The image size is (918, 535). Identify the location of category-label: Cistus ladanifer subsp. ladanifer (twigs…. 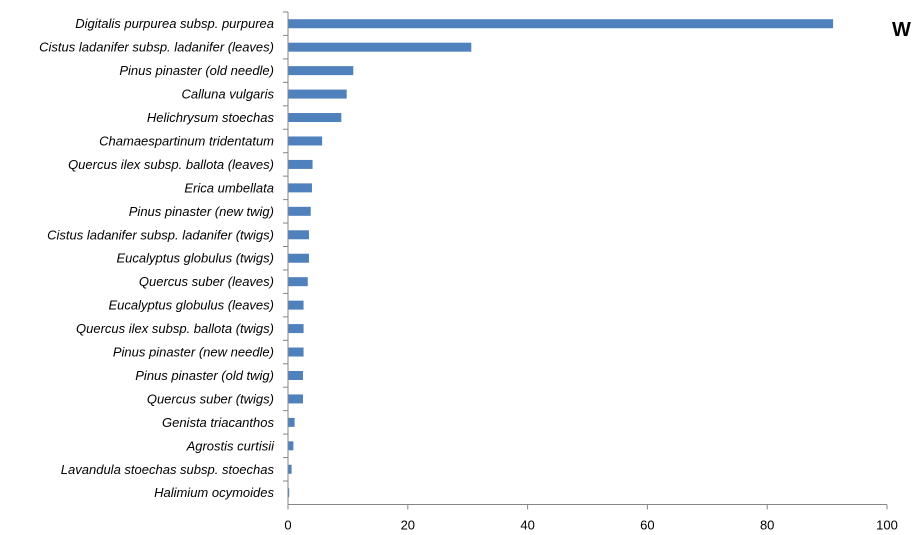
(160, 234).